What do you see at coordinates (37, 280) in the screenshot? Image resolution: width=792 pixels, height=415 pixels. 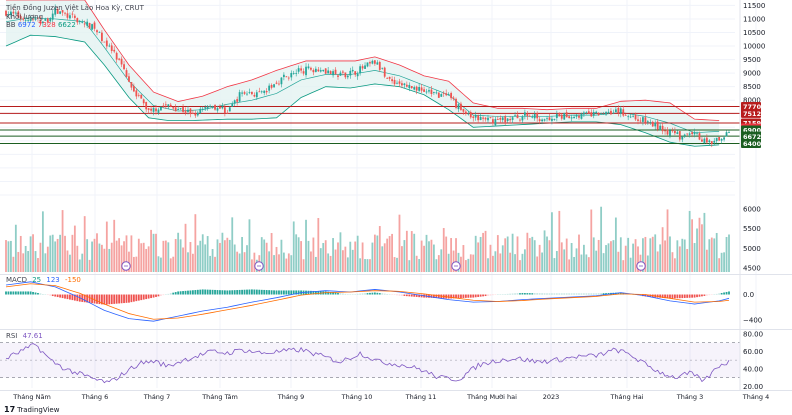 I see `macd-hist-value: 25` at bounding box center [37, 280].